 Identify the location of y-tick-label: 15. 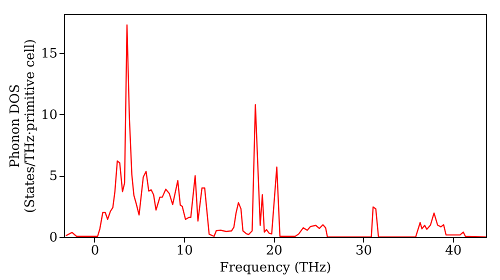
(49, 54).